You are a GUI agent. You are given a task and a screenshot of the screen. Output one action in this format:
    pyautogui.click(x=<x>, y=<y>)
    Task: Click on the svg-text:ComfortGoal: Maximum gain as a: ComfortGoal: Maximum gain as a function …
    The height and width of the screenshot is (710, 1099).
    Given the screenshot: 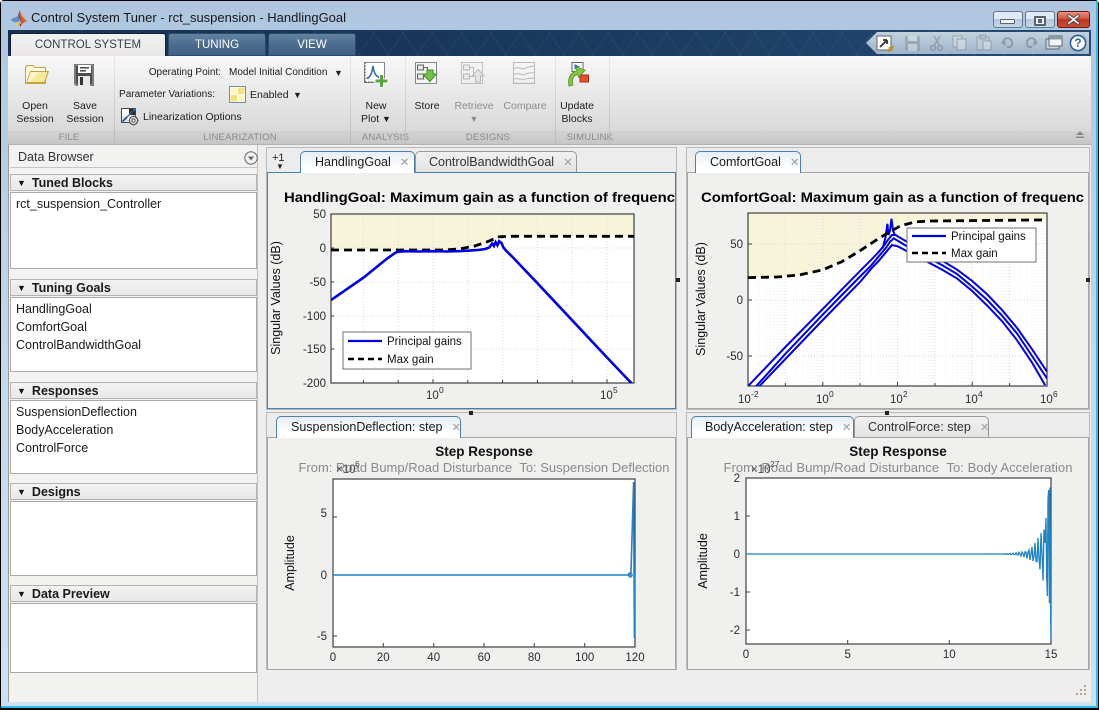 What is the action you would take?
    pyautogui.click(x=893, y=197)
    